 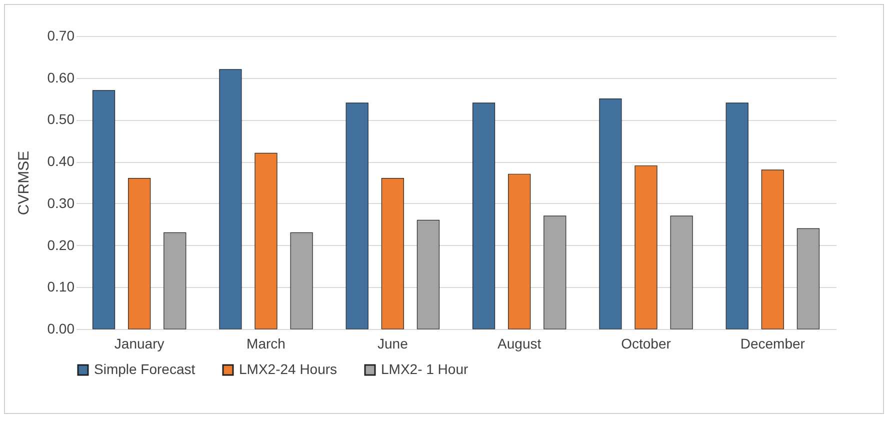 I want to click on x-tick-label: August, so click(x=520, y=344).